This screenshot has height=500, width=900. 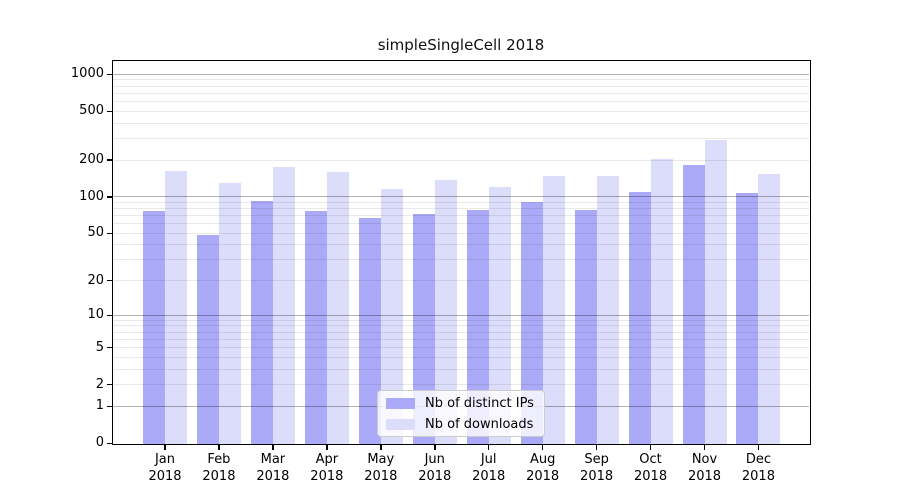 I want to click on y-tick-label: 200, so click(x=91, y=160).